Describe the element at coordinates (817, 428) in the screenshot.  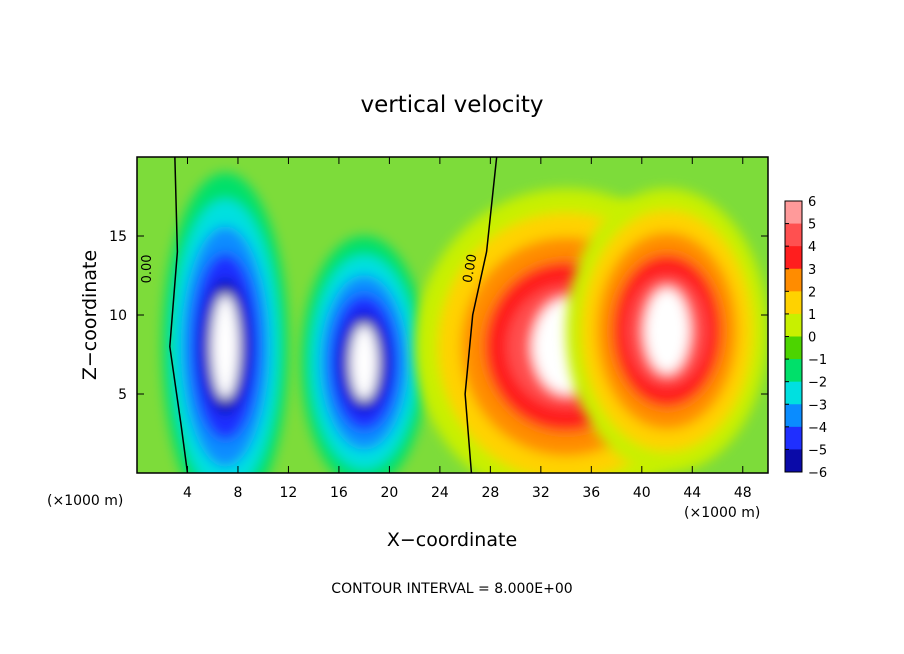
I see `colorbar-label: −4` at that location.